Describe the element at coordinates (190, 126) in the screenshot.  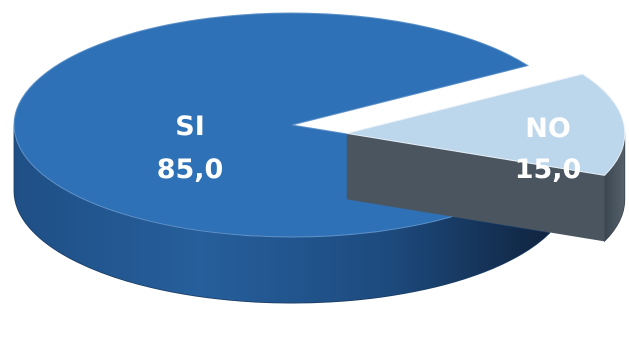
I see `si-slice-label: SI` at that location.